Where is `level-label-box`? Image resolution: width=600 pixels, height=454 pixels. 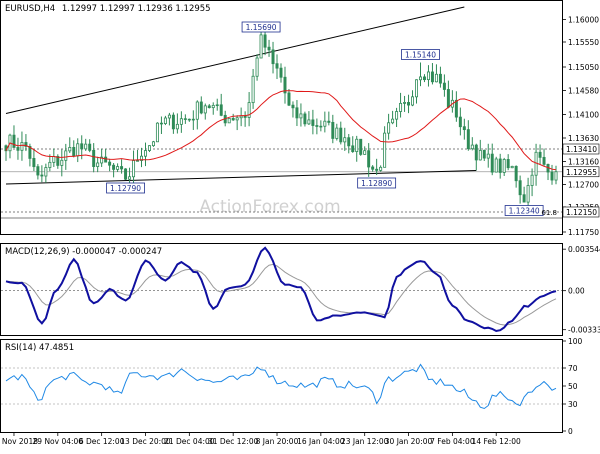 level-label-box is located at coordinates (581, 212).